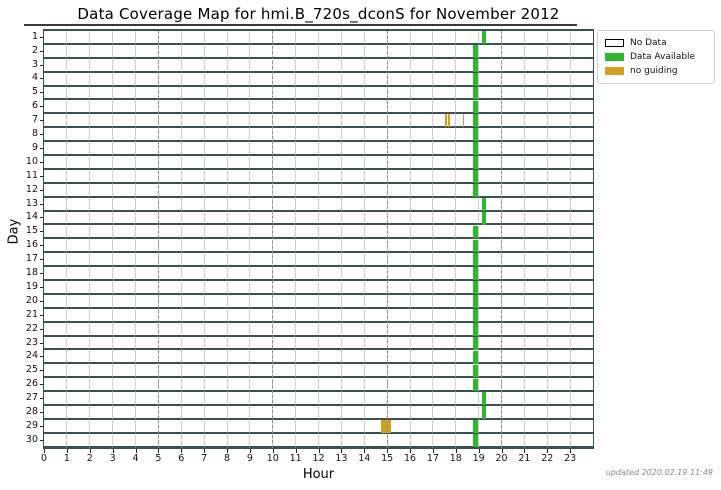 The height and width of the screenshot is (490, 721). Describe the element at coordinates (455, 458) in the screenshot. I see `x-tick-label: 18` at that location.